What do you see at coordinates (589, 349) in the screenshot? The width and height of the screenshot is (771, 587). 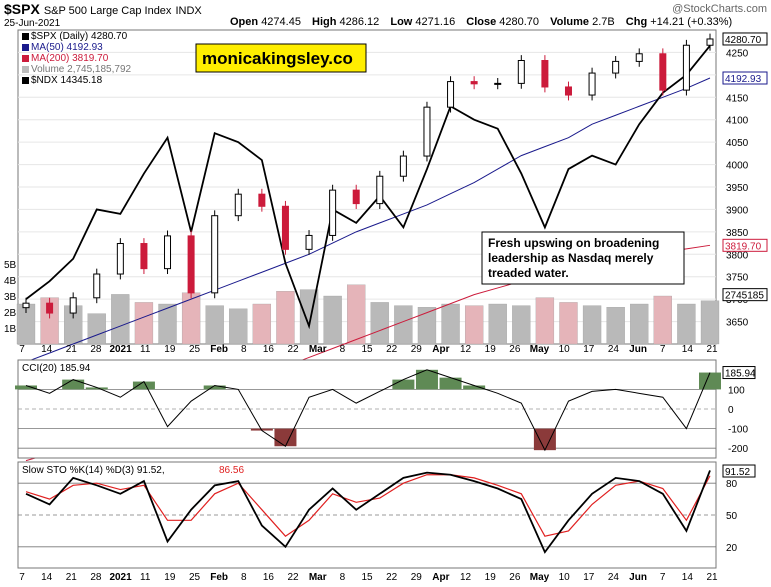 I see `x-tick-label: 17` at bounding box center [589, 349].